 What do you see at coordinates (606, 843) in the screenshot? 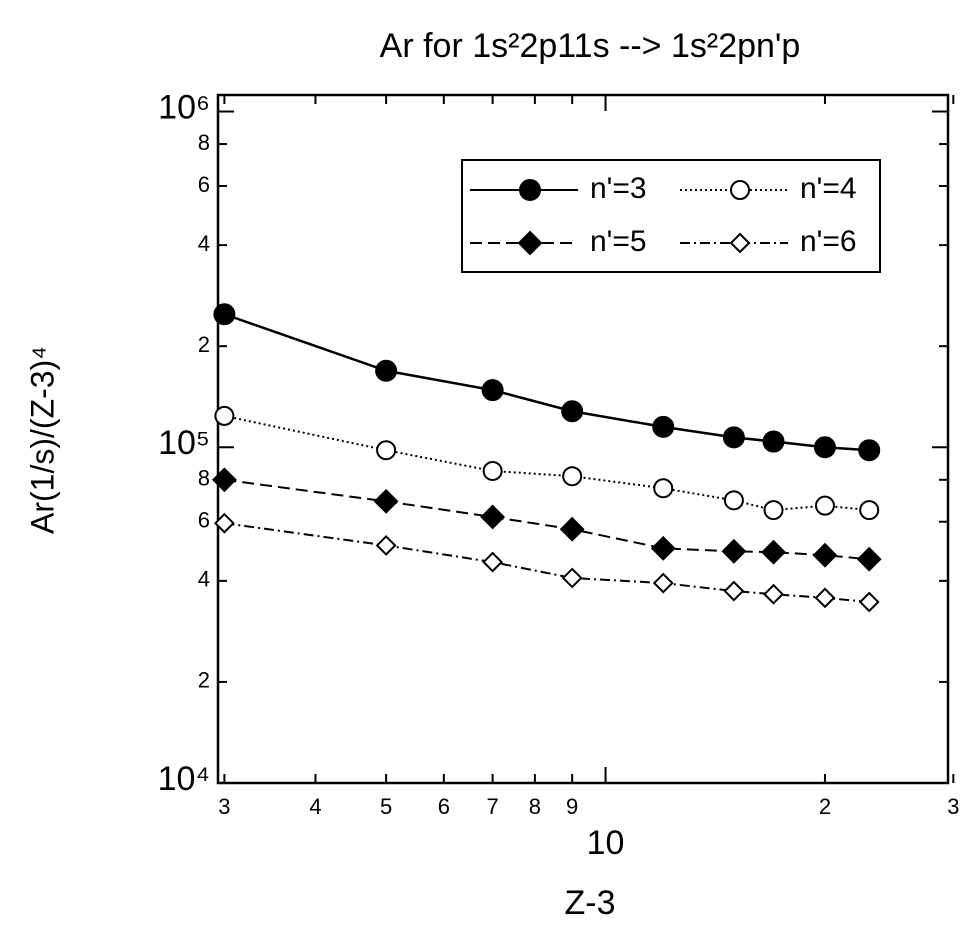
I see `x-tick-label: 10` at bounding box center [606, 843].